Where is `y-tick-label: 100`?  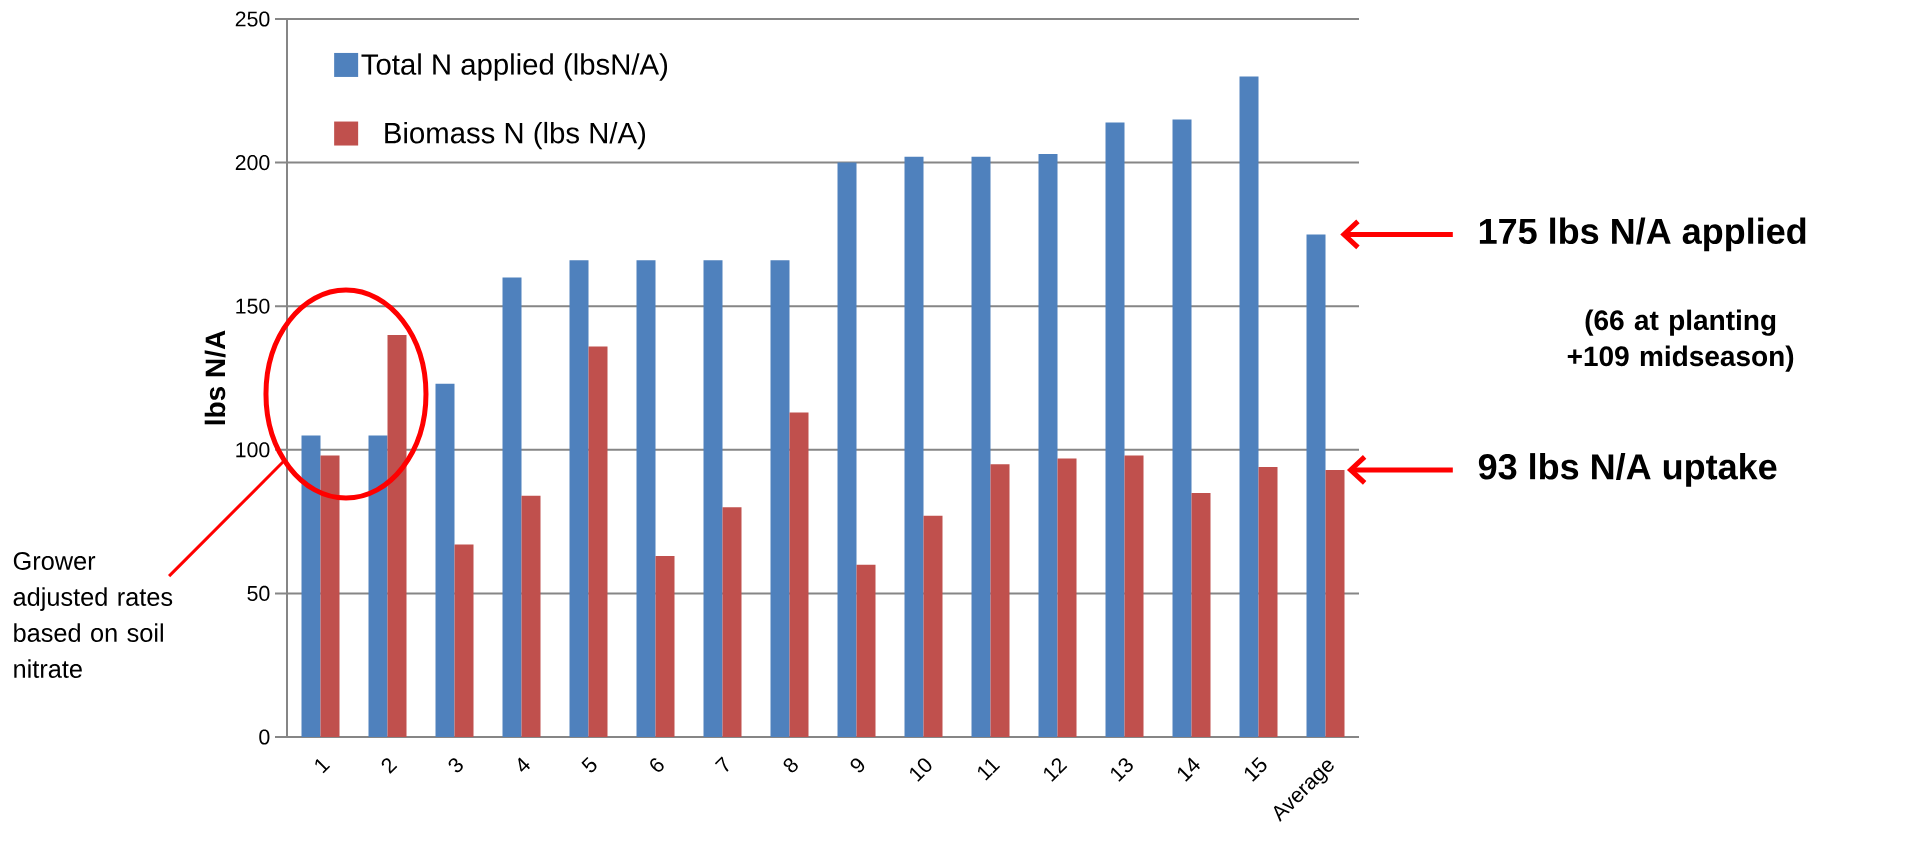
y-tick-label: 100 is located at coordinates (253, 450).